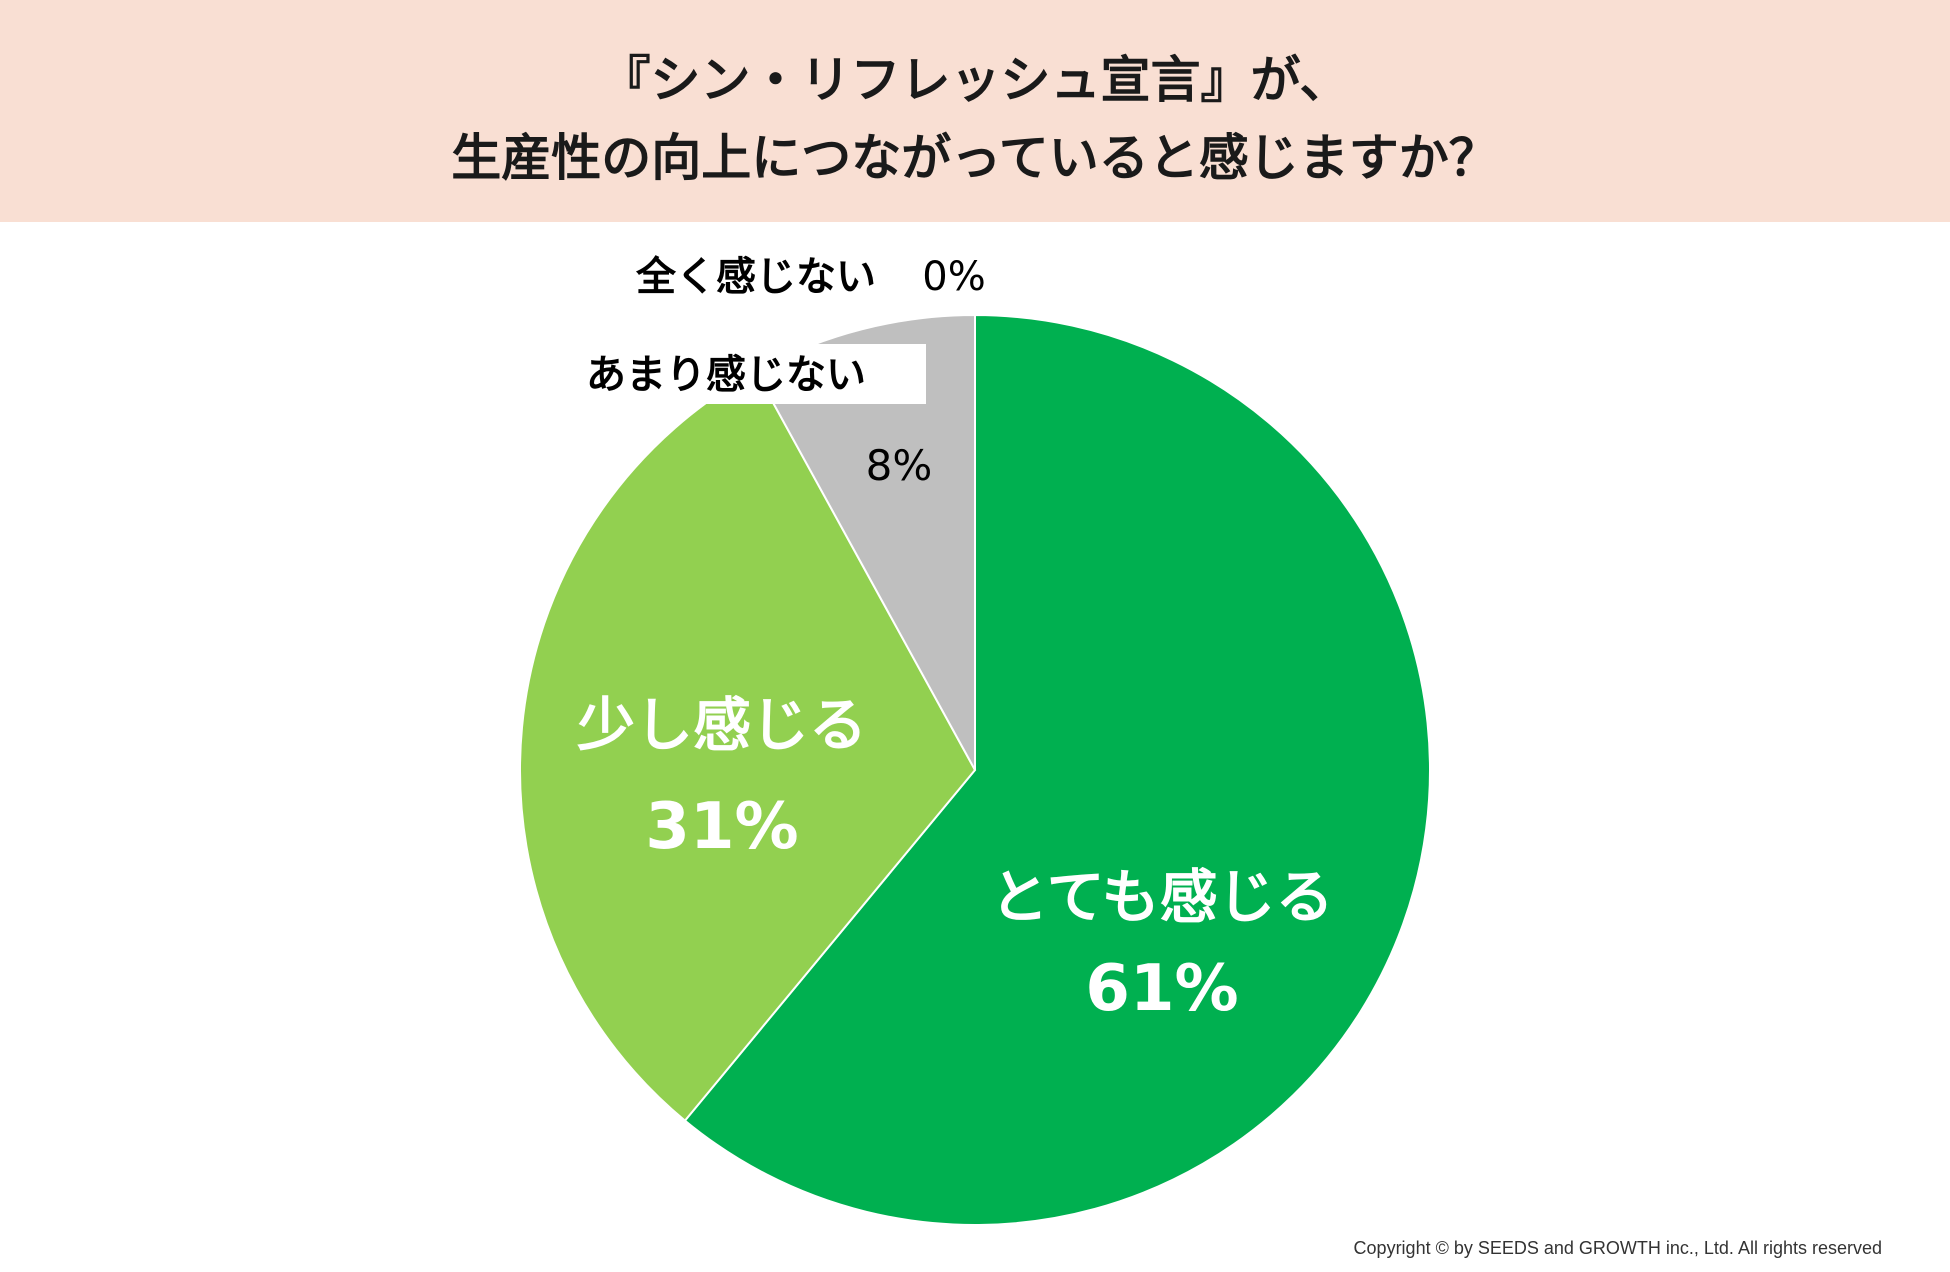  Describe the element at coordinates (755, 277) in the screenshot. I see `slice-4-label: 全く感じない` at that location.